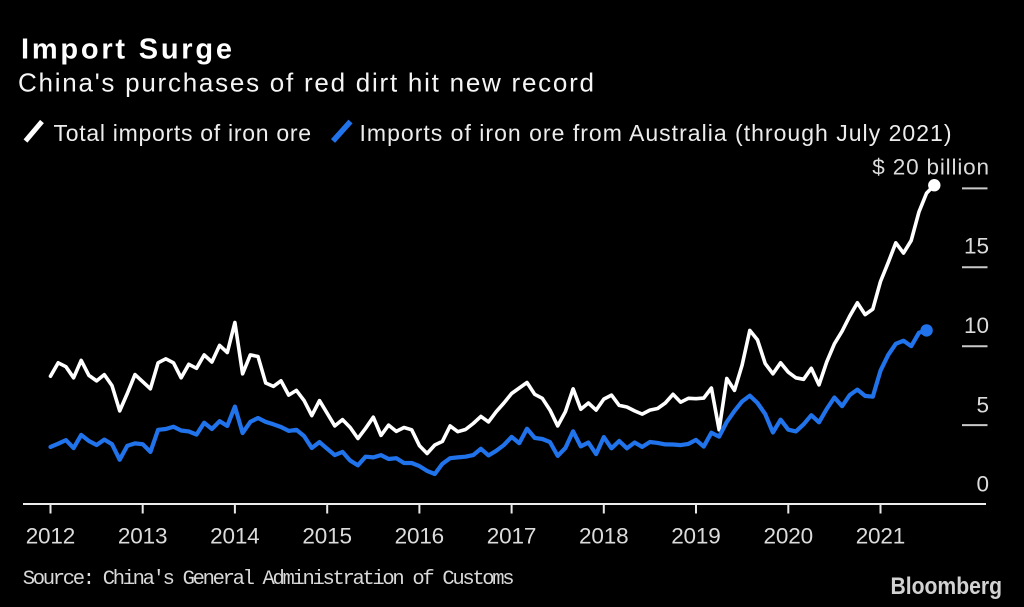 The width and height of the screenshot is (1024, 607). I want to click on svg-text: 2016, so click(420, 536).